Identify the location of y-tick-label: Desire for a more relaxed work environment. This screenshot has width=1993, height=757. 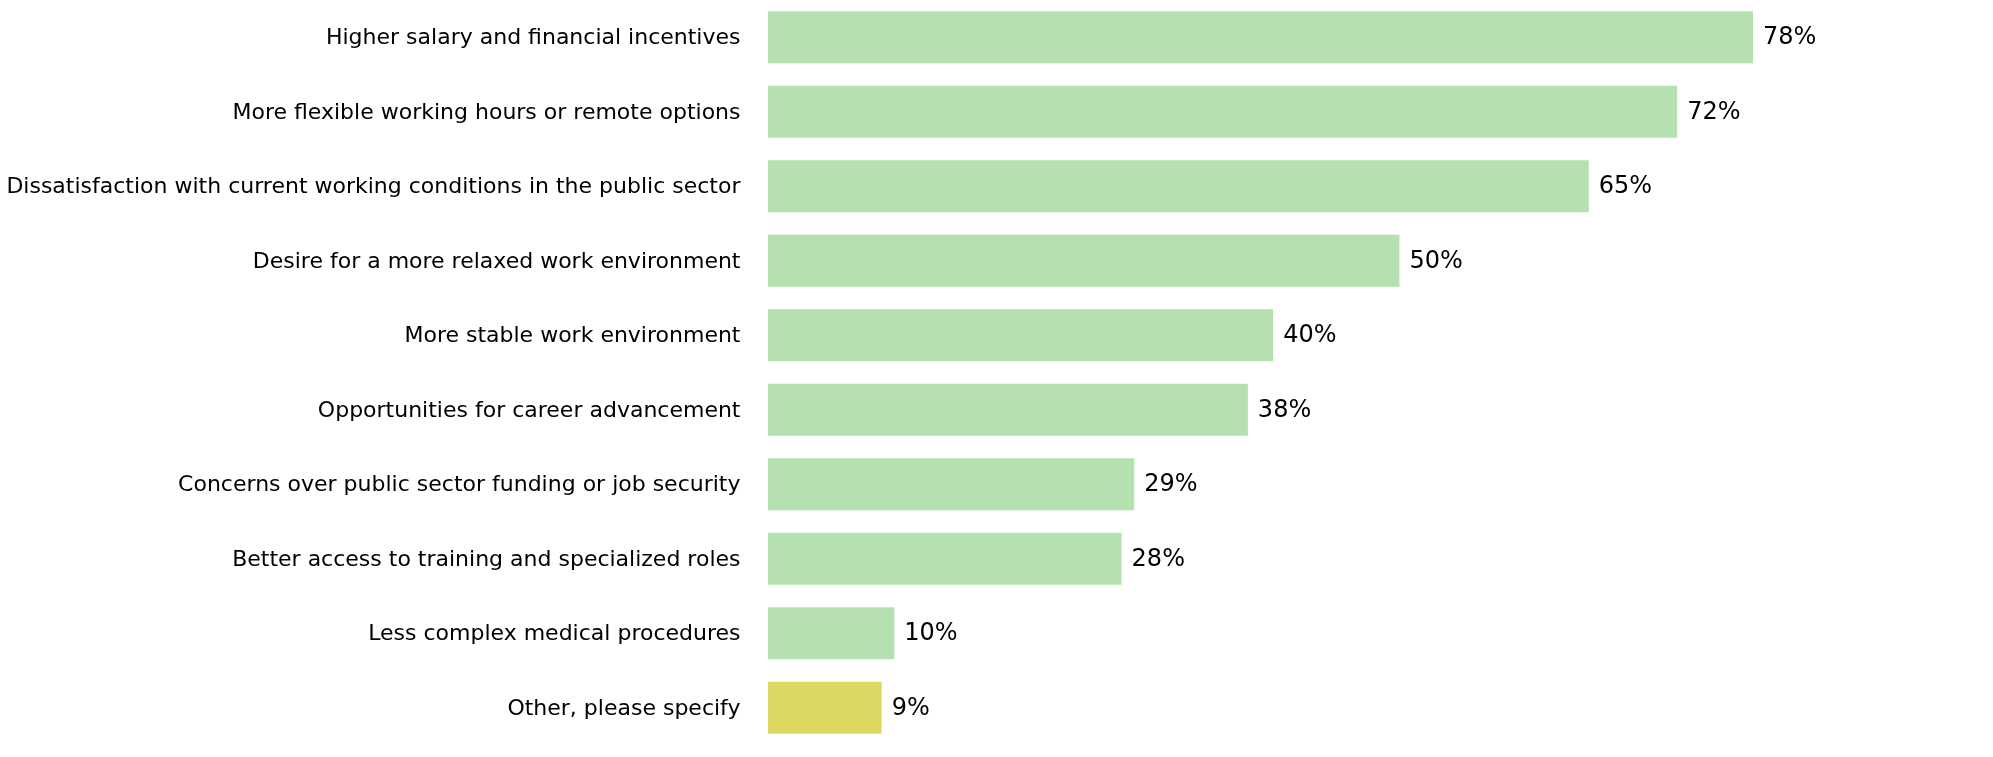
(496, 260).